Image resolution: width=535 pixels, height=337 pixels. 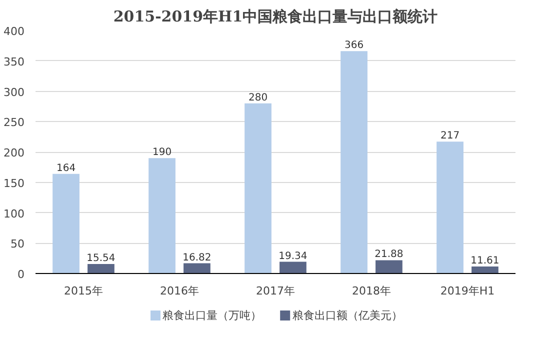 What do you see at coordinates (467, 291) in the screenshot?
I see `x-tick-label: 2019年H1` at bounding box center [467, 291].